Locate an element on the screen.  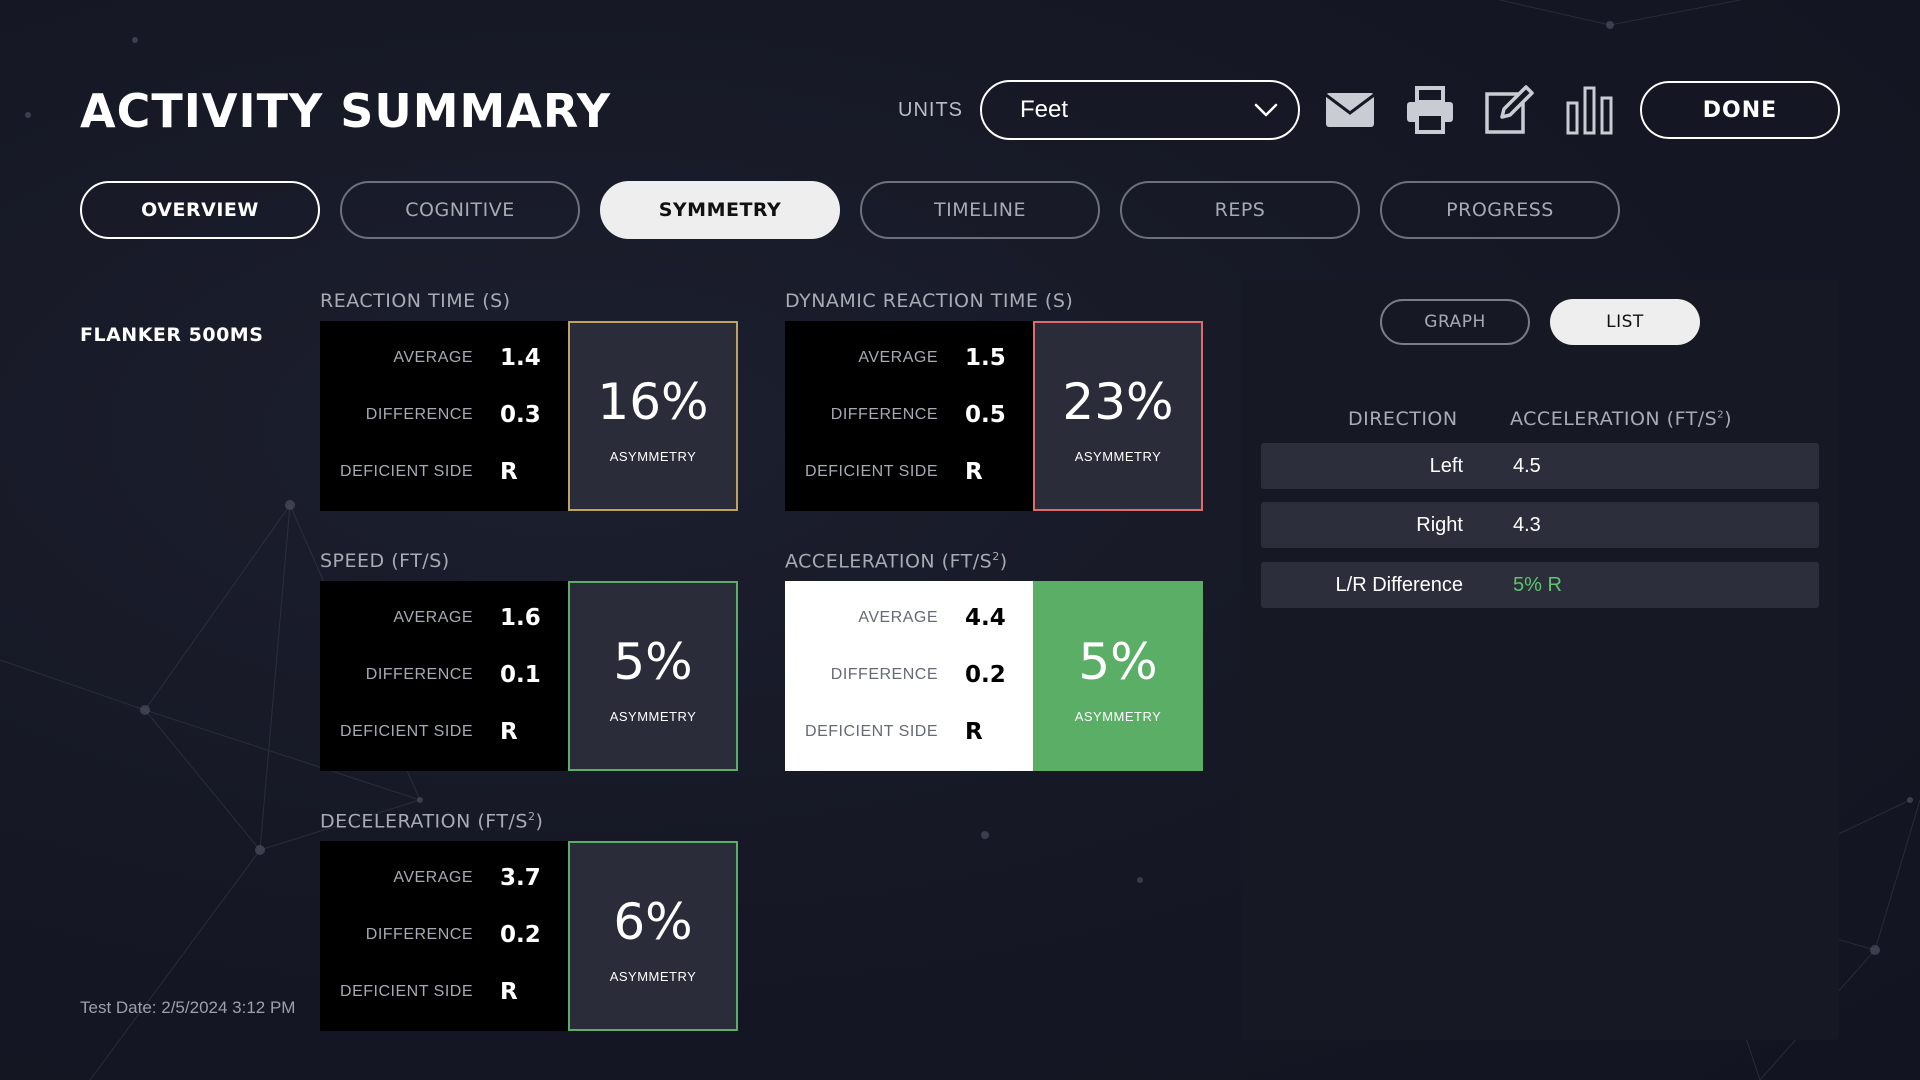
acceleration-stats: AVERAGE 4.4 DIFFERENCE 0.2 DEFICIENT SIDE R is located at coordinates (909, 676).